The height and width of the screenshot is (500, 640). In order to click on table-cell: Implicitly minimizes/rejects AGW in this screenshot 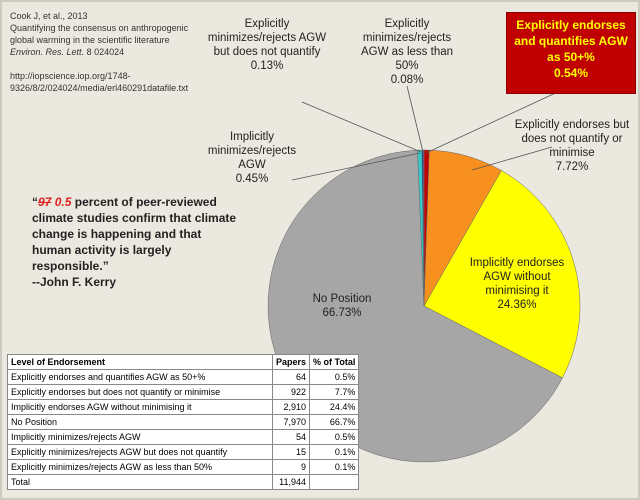, I will do `click(140, 437)`.